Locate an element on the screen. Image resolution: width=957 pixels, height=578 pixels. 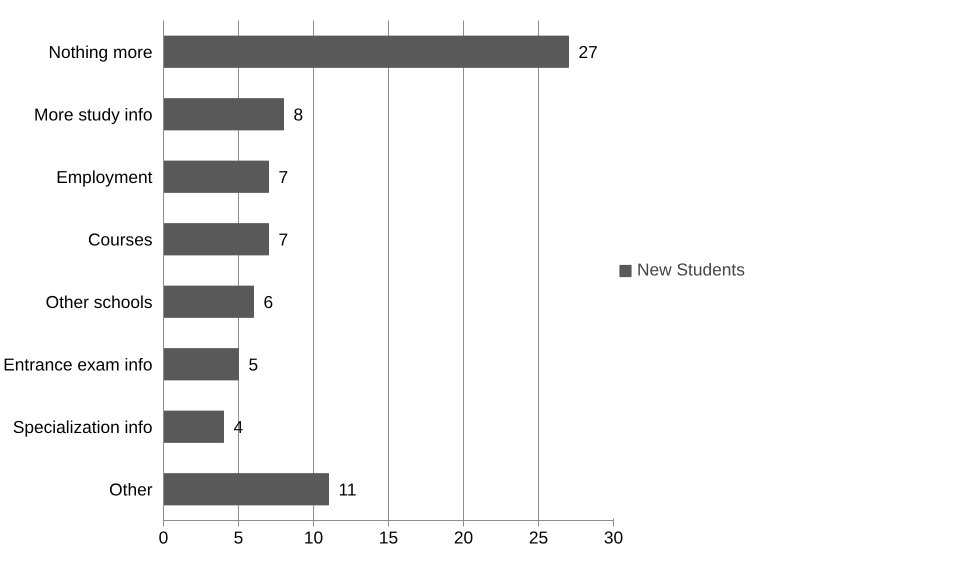
x-tick-label: 25 is located at coordinates (538, 538).